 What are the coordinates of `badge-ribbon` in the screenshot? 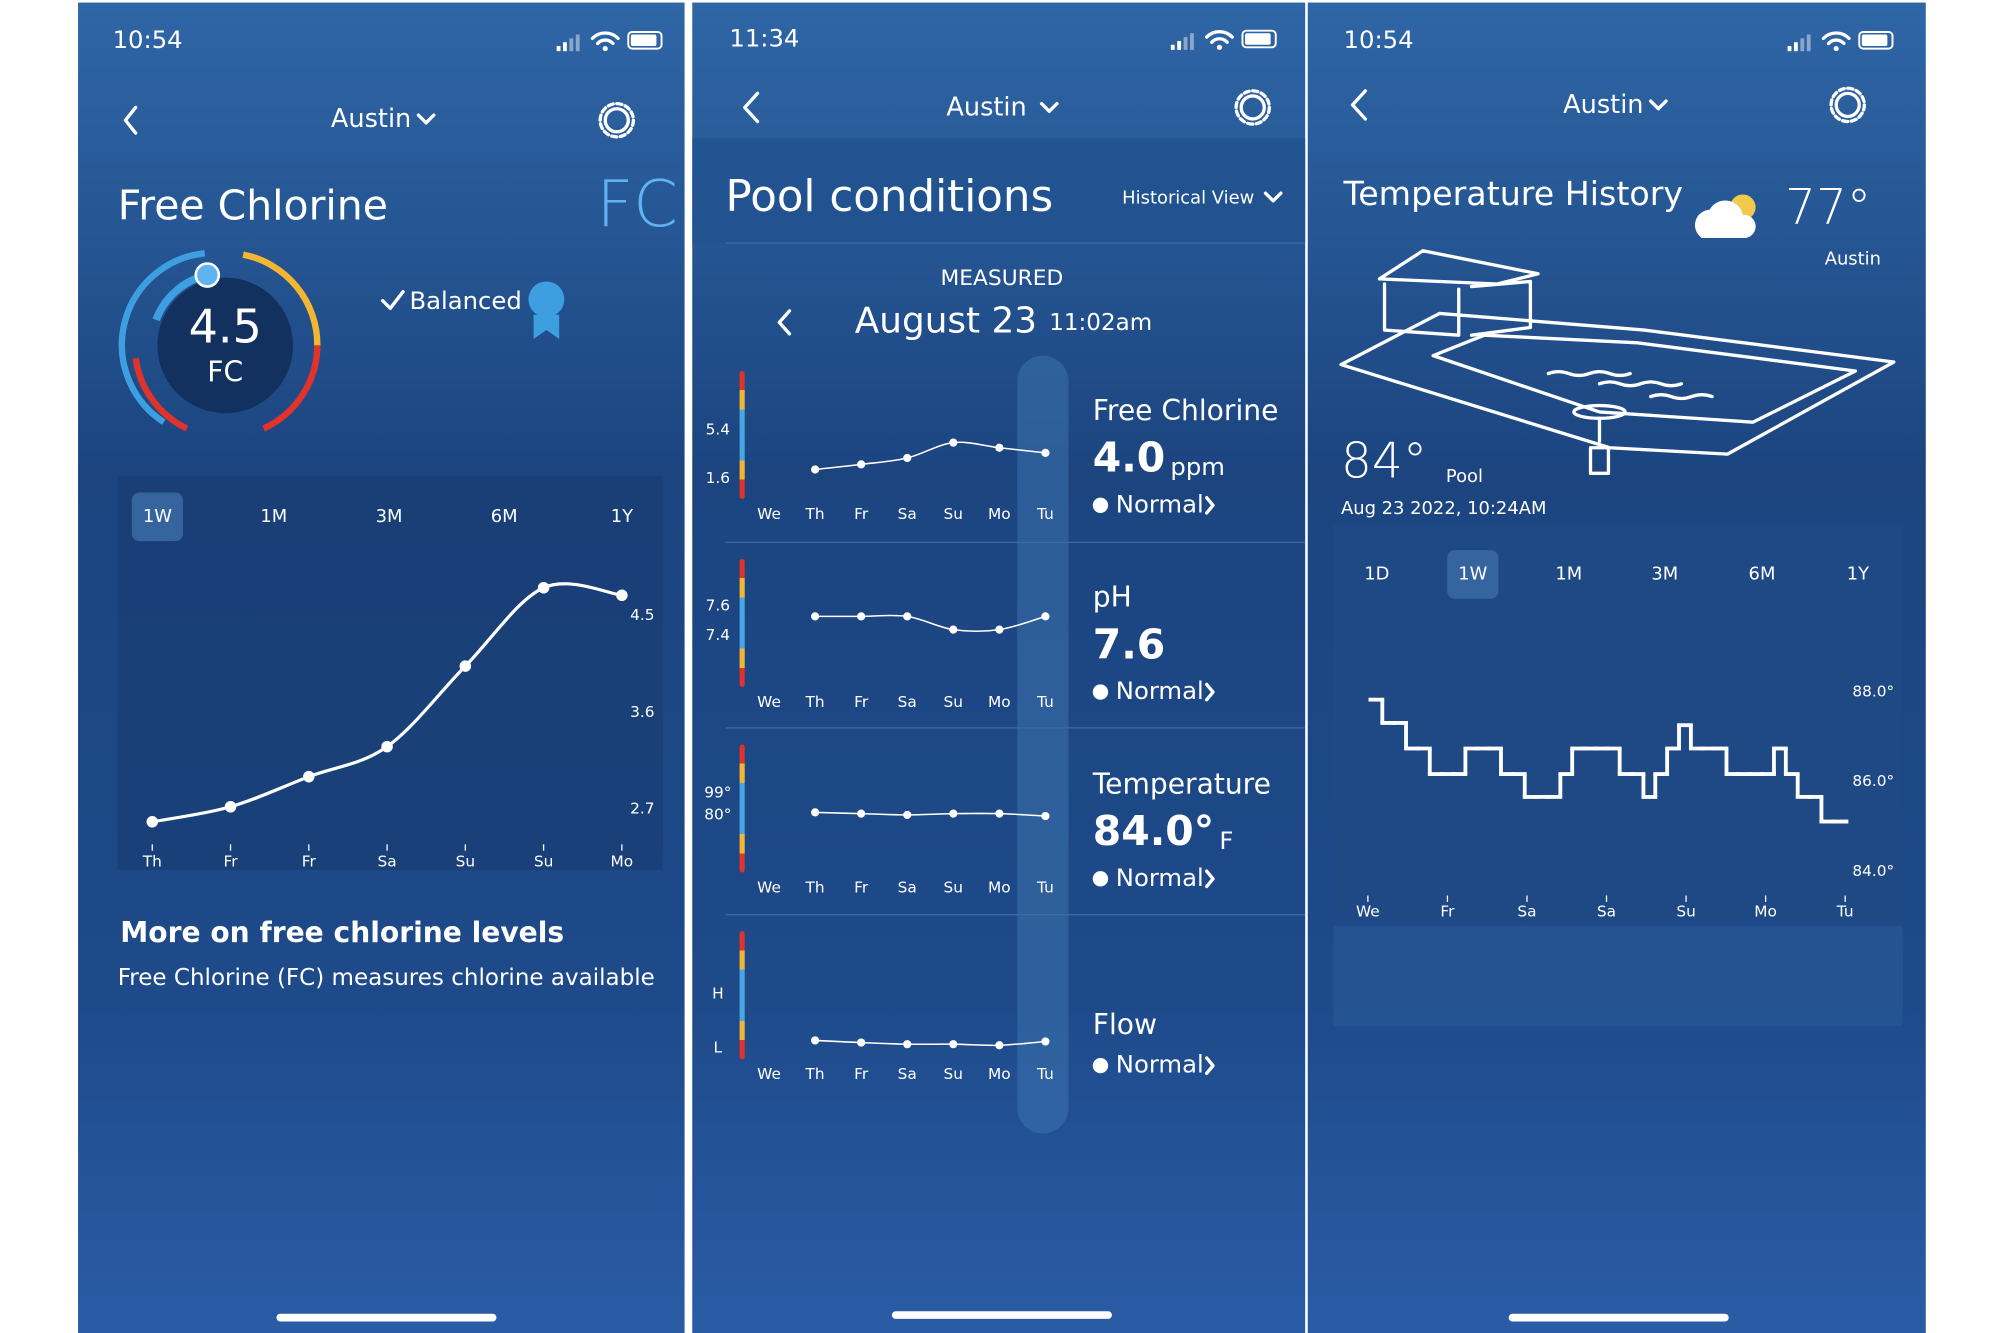 It's located at (546, 327).